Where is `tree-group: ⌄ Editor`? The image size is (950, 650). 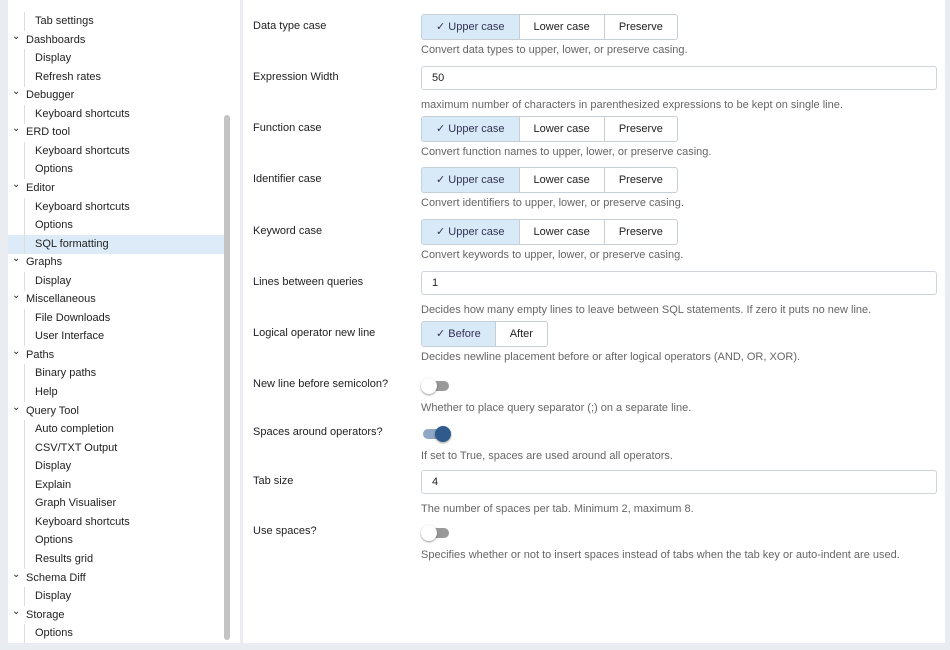
tree-group: ⌄ Editor is located at coordinates (119, 188).